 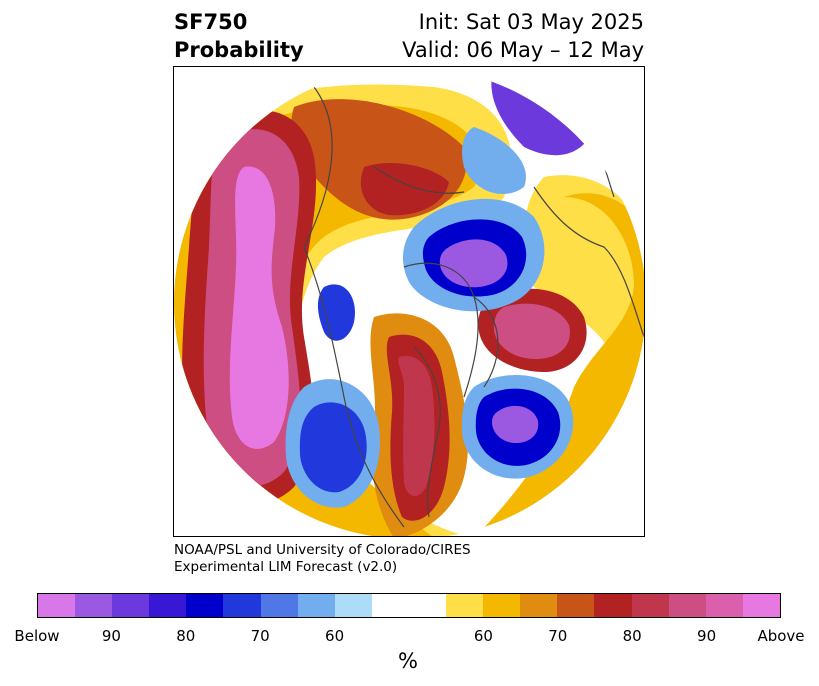 I want to click on north-atlantic-below-core, so click(x=515, y=424).